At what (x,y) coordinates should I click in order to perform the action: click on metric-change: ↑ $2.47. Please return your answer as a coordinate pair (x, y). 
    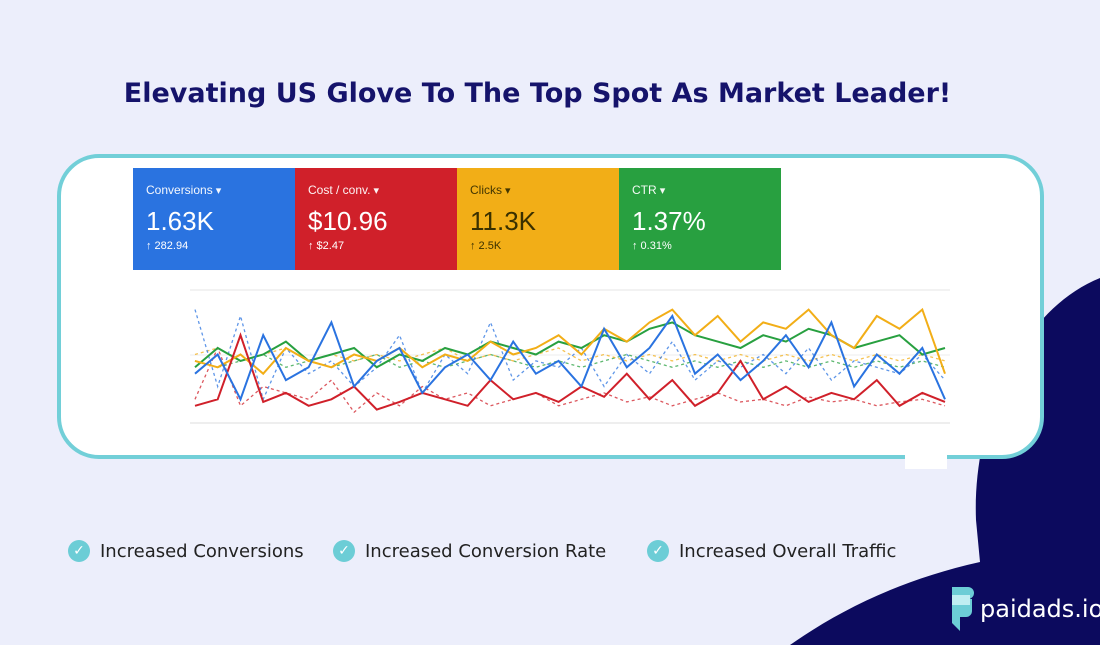
    Looking at the image, I should click on (326, 246).